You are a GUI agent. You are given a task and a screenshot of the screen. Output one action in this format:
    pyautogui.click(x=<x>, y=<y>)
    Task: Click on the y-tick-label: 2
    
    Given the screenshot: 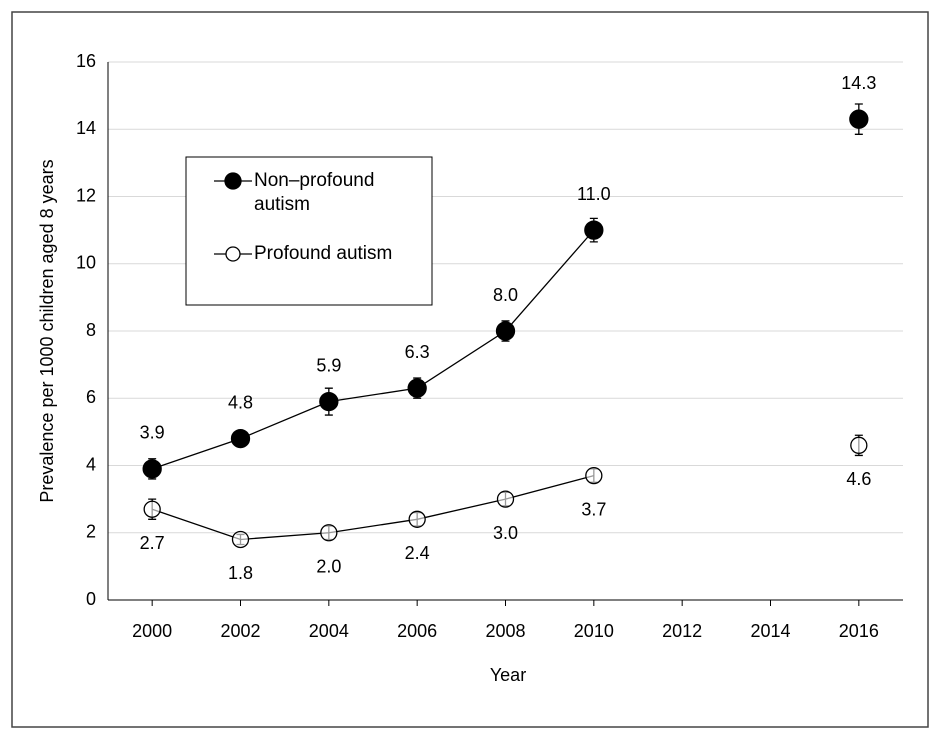 What is the action you would take?
    pyautogui.click(x=91, y=532)
    